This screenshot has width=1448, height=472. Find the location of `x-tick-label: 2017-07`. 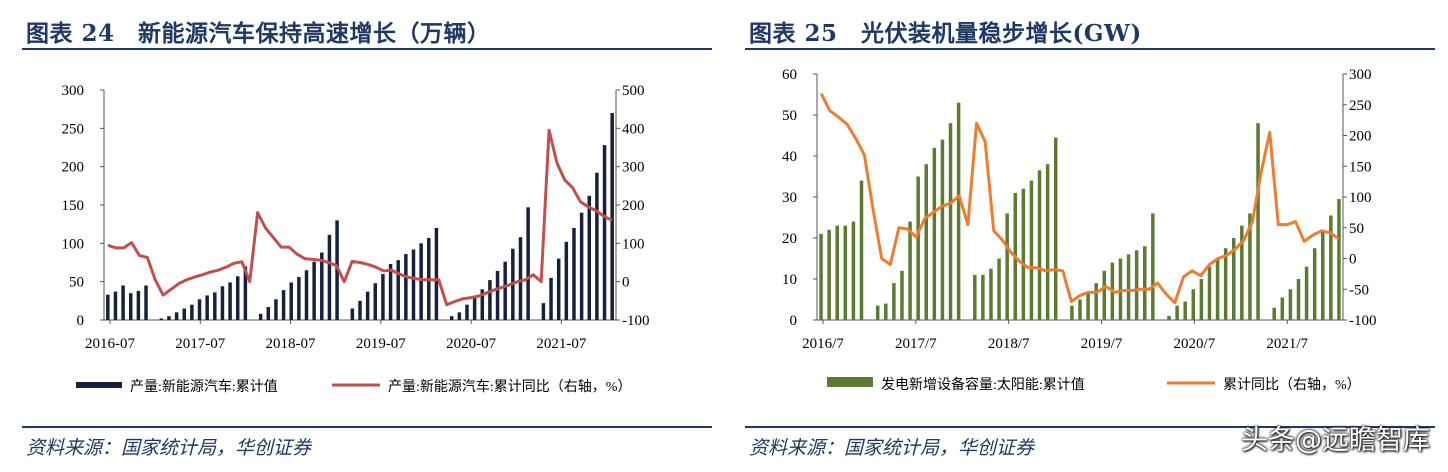

x-tick-label: 2017-07 is located at coordinates (200, 344).